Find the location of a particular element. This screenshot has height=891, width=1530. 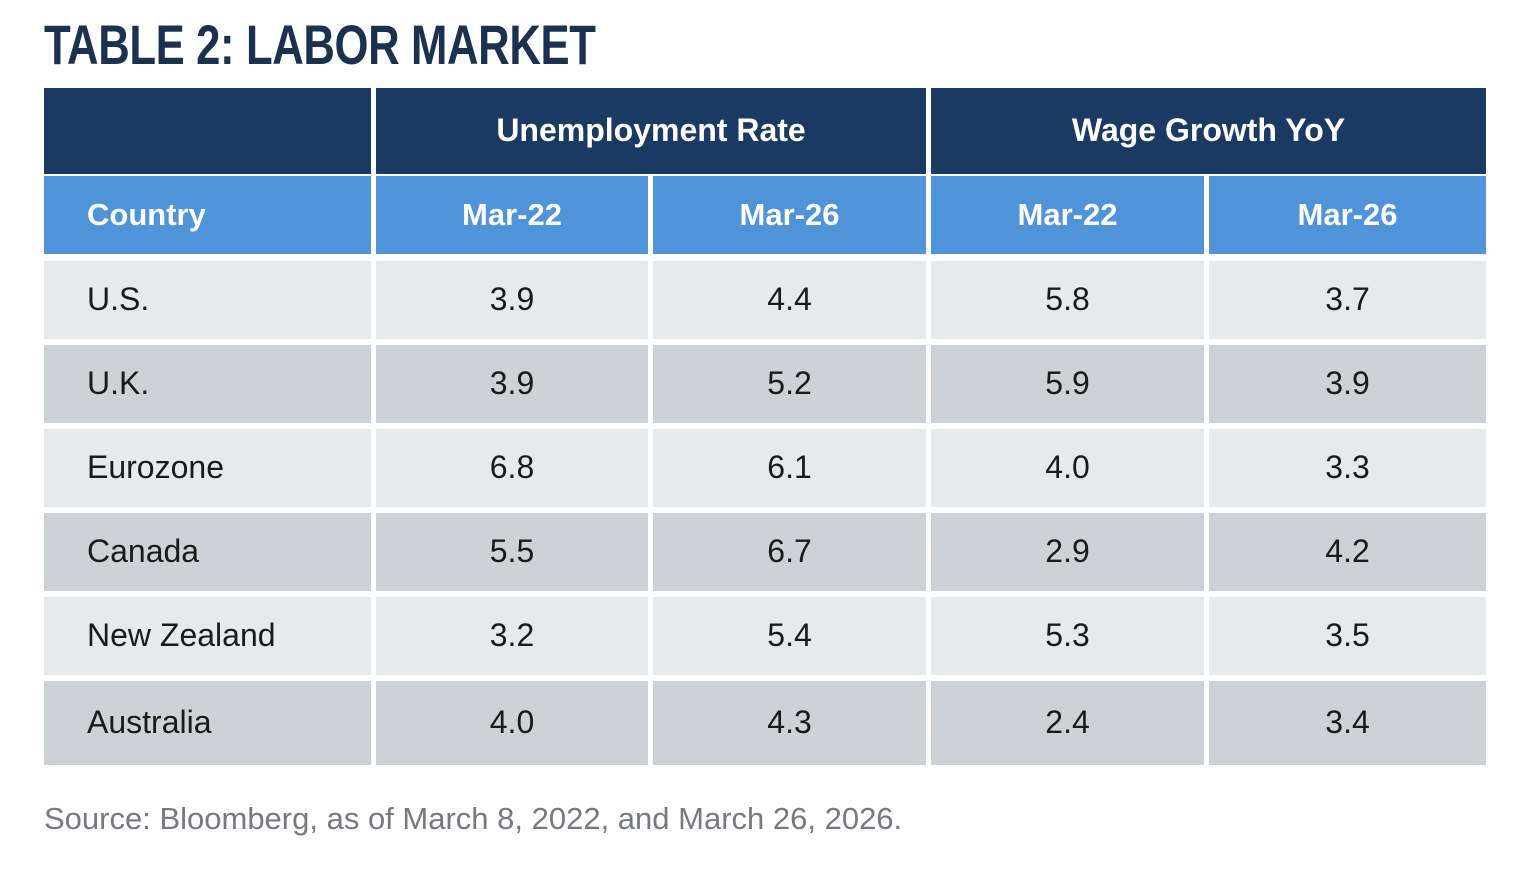

value-cell: 4.2 is located at coordinates (1348, 554).